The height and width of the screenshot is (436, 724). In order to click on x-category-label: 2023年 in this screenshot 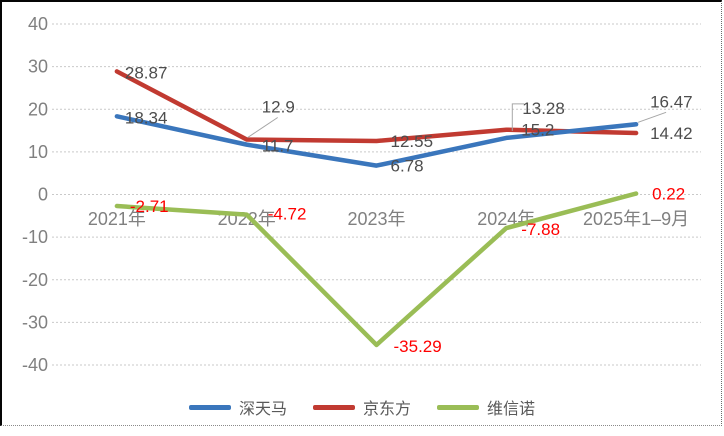, I will do `click(376, 219)`.